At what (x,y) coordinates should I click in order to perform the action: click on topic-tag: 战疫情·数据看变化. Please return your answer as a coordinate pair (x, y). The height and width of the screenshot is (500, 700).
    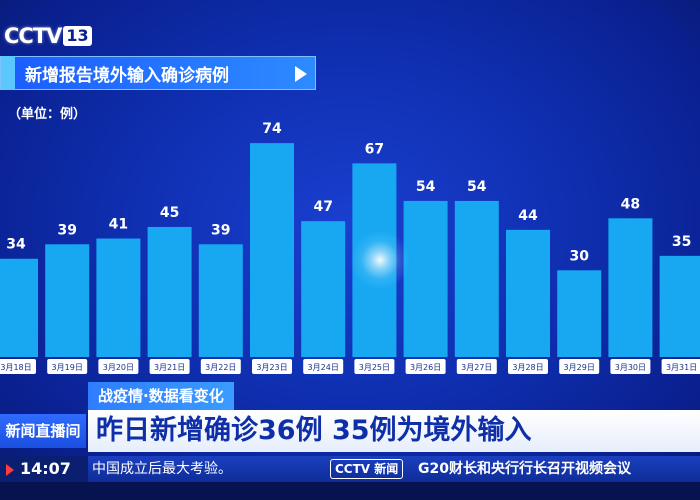
    Looking at the image, I should click on (161, 396).